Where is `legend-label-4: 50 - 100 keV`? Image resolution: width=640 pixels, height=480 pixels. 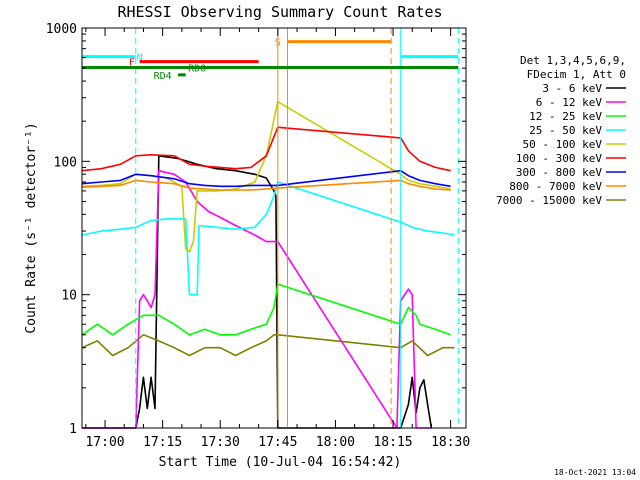
legend-label-4: 50 - 100 keV is located at coordinates (563, 144).